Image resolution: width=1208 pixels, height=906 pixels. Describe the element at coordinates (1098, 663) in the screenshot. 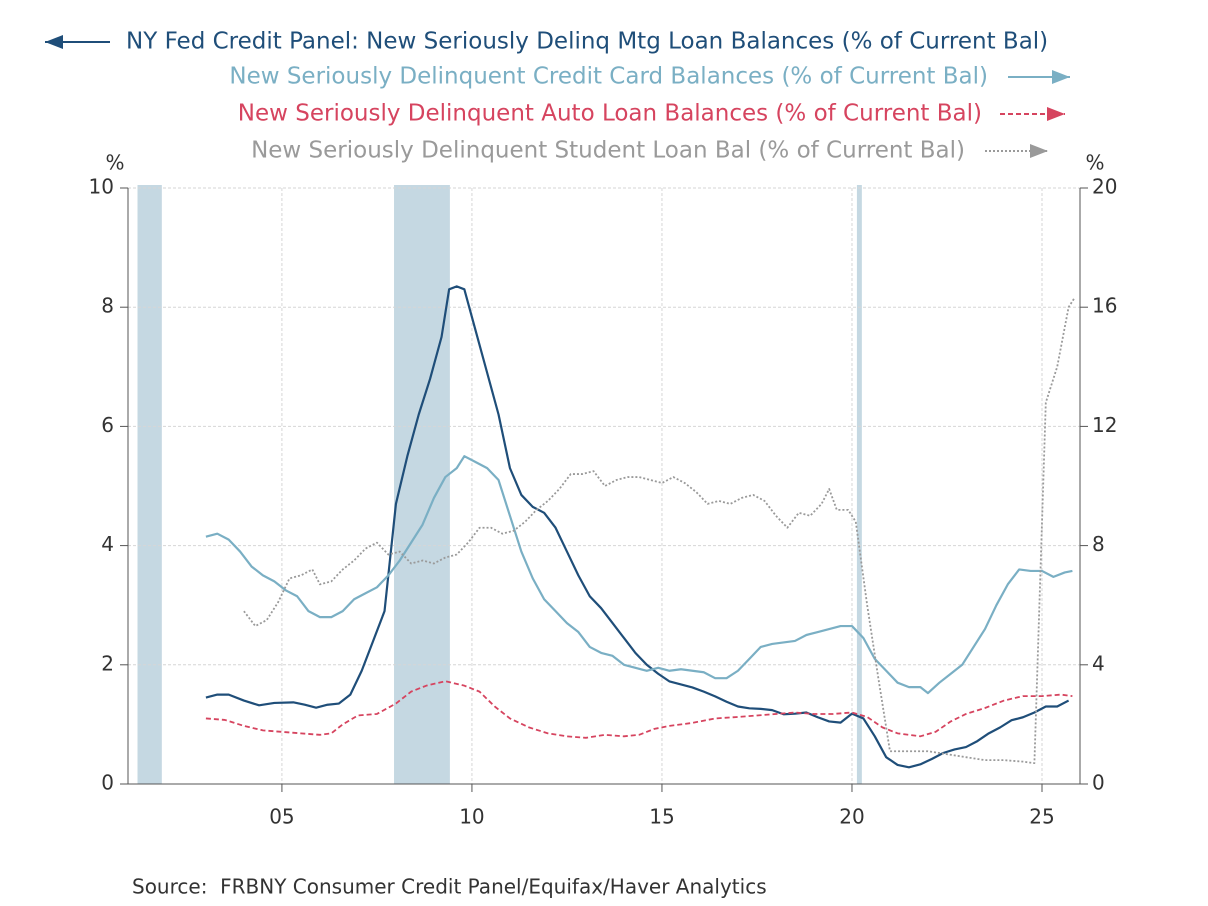

I see `y2-tick-label: 4` at that location.